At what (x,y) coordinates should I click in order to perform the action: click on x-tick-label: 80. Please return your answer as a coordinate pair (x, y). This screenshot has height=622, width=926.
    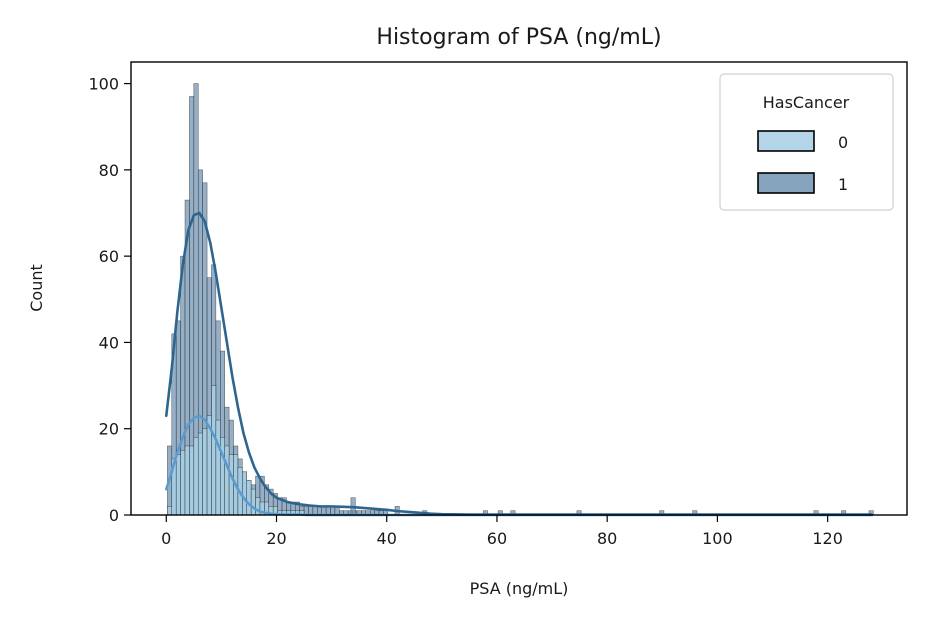
    Looking at the image, I should click on (607, 538).